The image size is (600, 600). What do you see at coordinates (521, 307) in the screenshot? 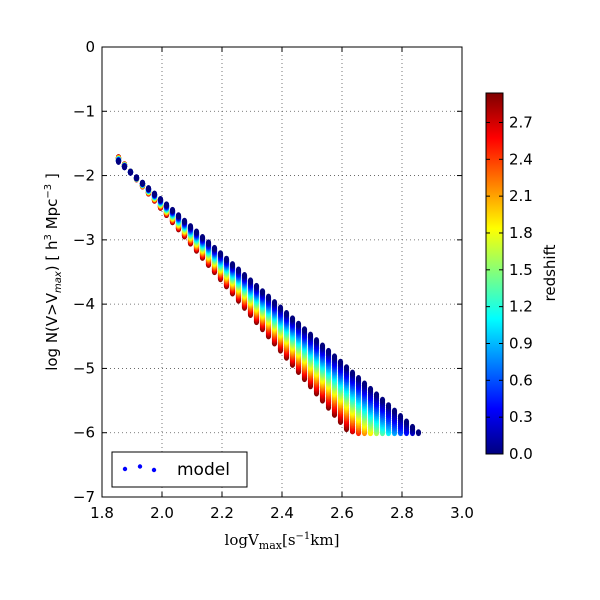
I see `colorbar-tick-label: 1.2` at bounding box center [521, 307].